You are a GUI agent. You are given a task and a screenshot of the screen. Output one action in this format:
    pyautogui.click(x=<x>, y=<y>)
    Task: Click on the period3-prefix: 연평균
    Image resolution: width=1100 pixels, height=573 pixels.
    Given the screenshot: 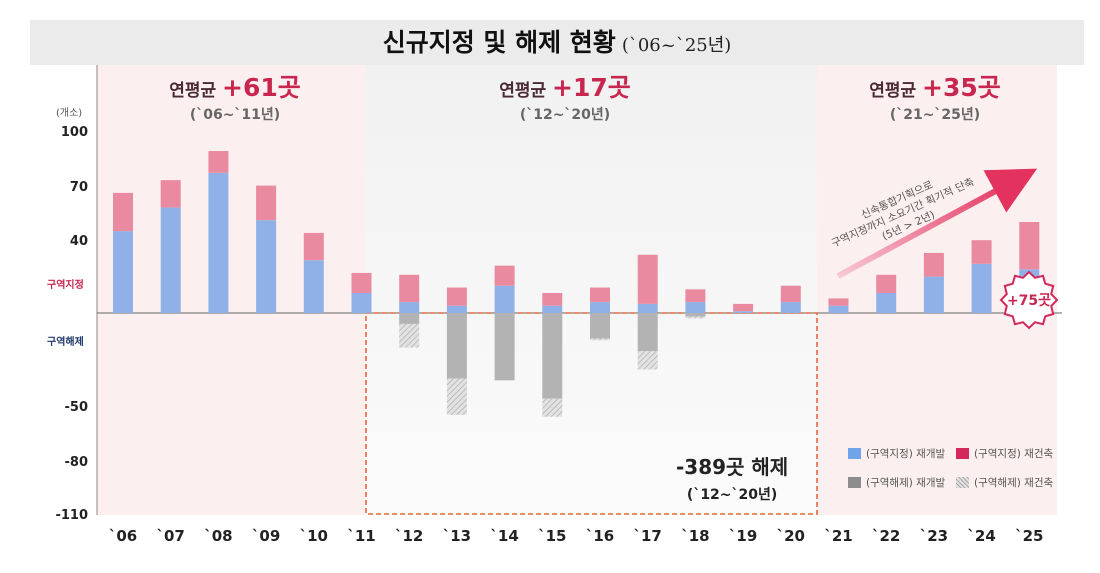 What is the action you would take?
    pyautogui.click(x=893, y=91)
    